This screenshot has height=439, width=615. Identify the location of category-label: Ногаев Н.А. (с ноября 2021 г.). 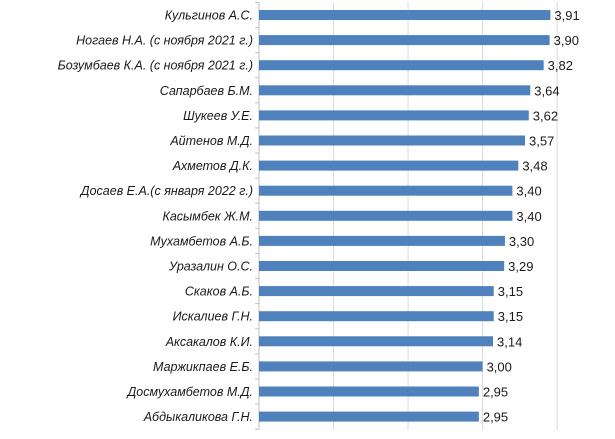
(164, 41).